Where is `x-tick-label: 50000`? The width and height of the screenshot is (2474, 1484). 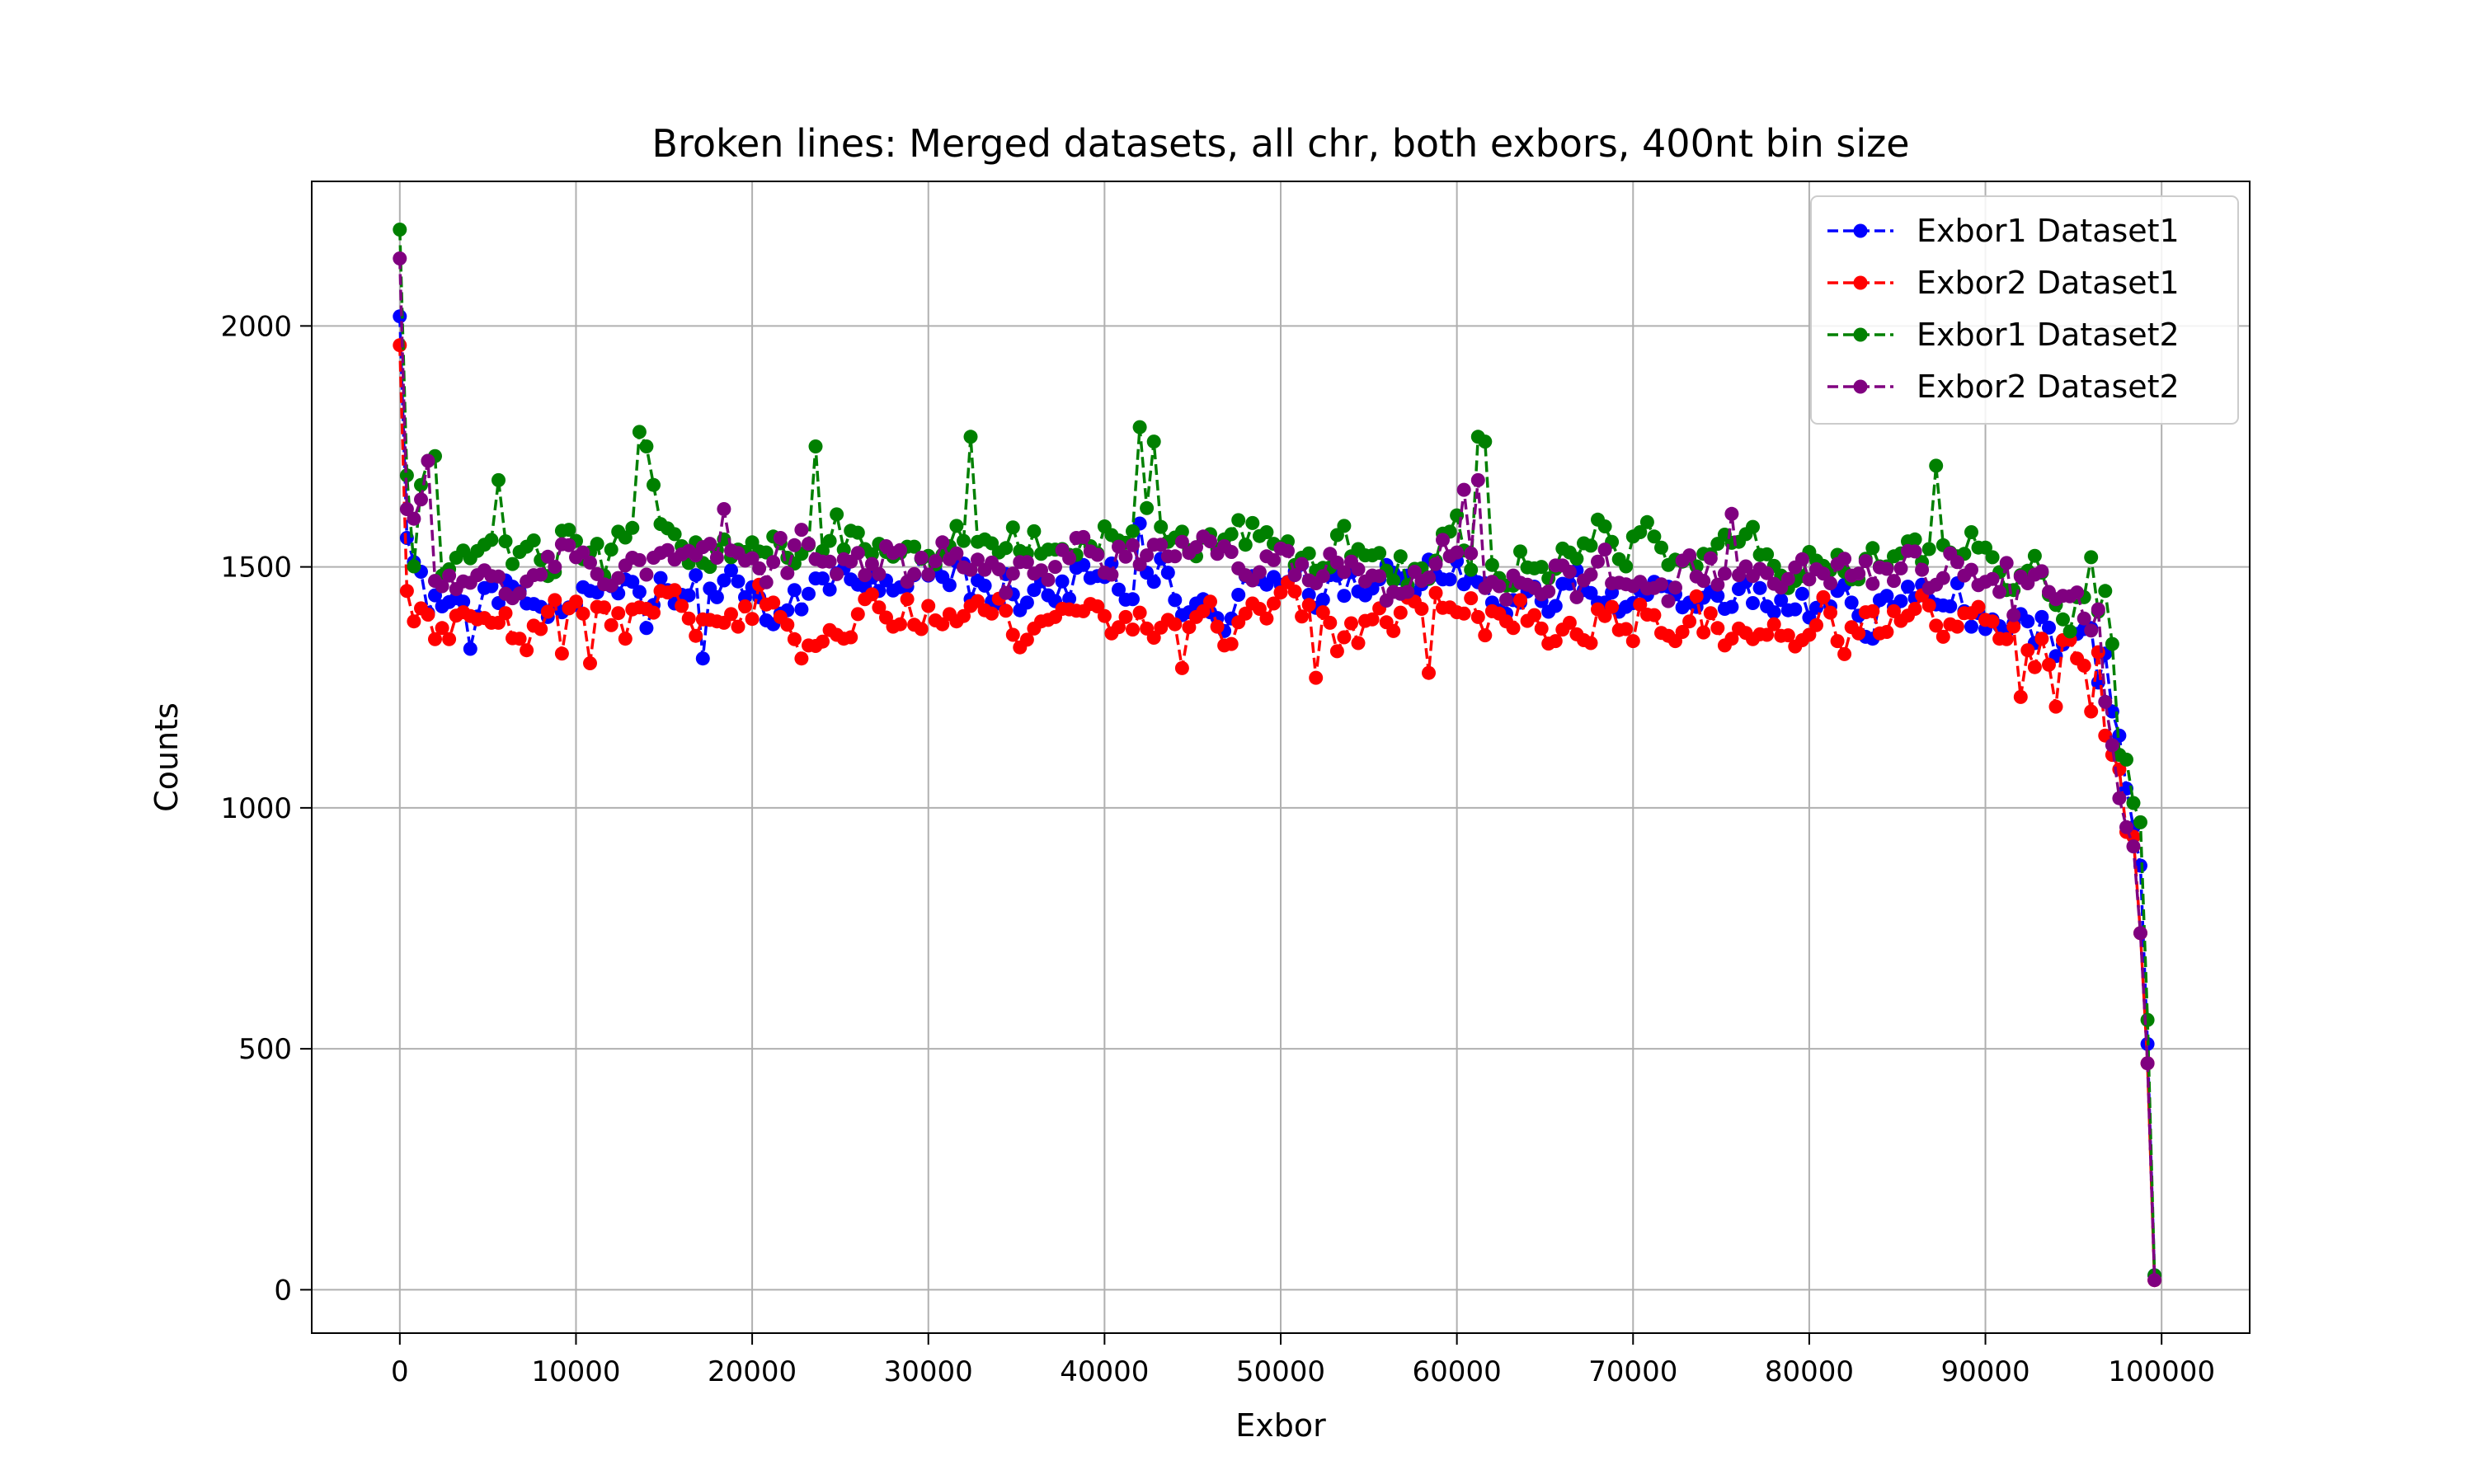 x-tick-label: 50000 is located at coordinates (1280, 1371).